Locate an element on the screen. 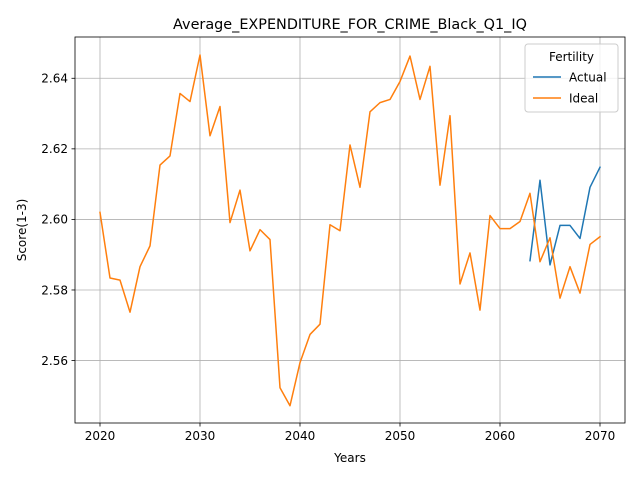 The image size is (640, 480). y-tick-label: 2.62 is located at coordinates (54, 149).